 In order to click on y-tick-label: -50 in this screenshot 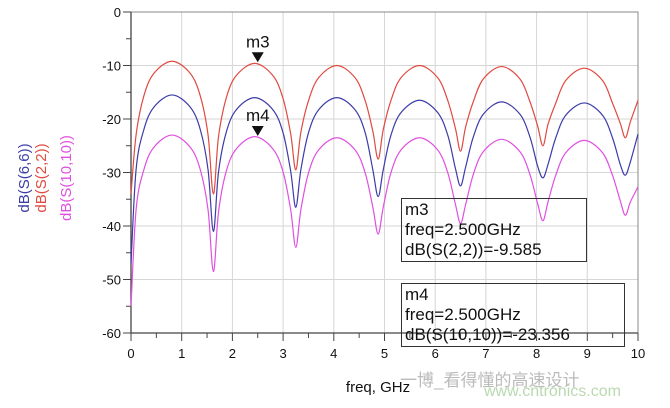, I will do `click(111, 280)`.